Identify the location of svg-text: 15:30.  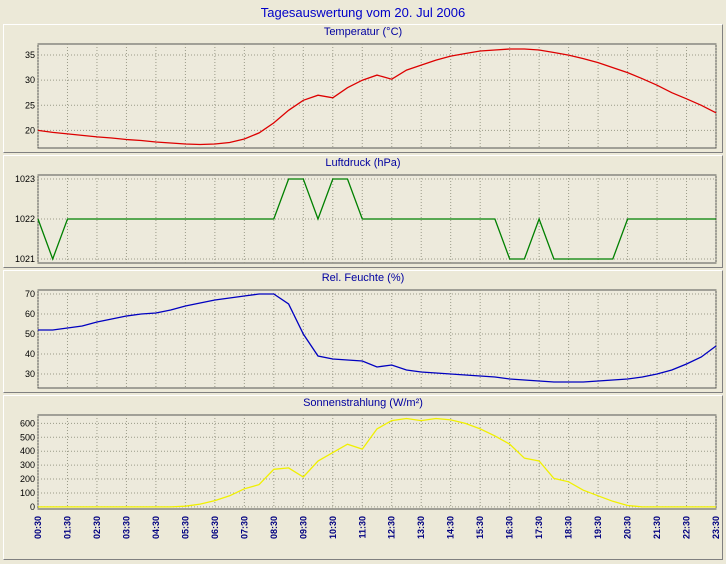
(480, 527).